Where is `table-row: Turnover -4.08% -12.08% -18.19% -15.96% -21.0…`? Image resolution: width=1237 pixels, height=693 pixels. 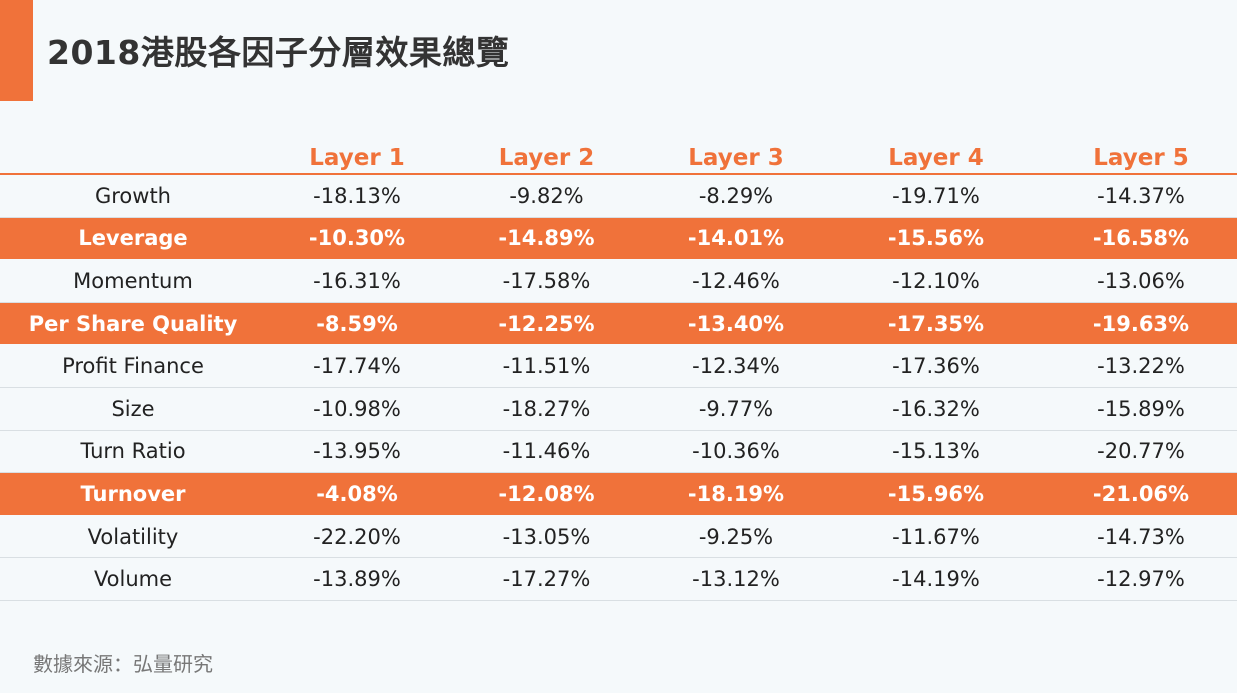
table-row: Turnover -4.08% -12.08% -18.19% -15.96% -21.0… is located at coordinates (618, 494).